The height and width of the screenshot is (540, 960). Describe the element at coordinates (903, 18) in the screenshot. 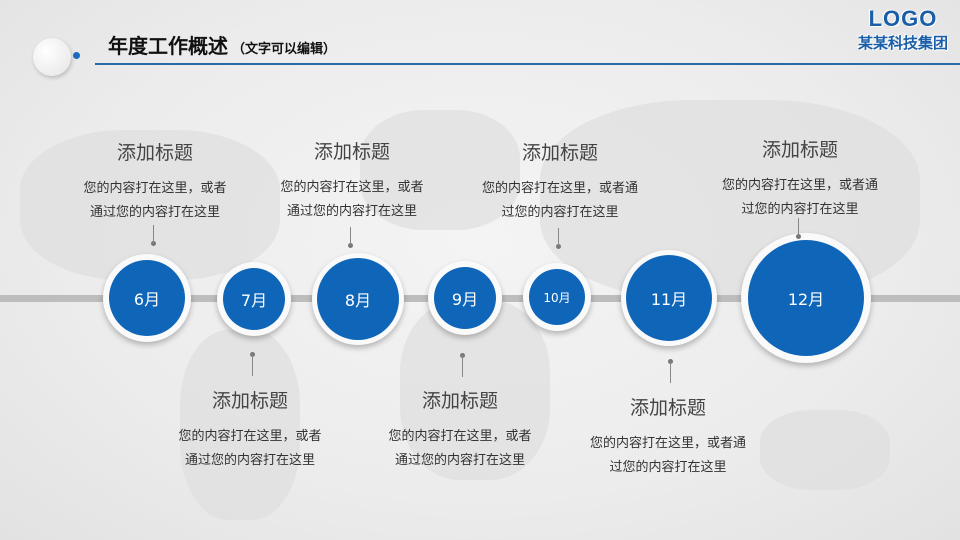

I see `logo-mark: LOGO` at that location.